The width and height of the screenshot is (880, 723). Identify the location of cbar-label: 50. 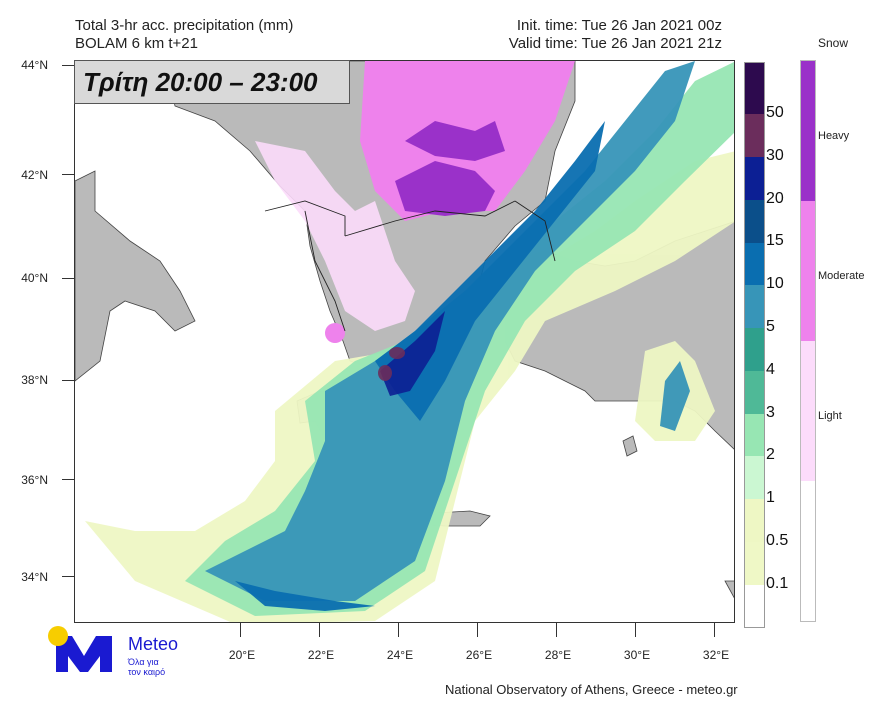
(775, 112).